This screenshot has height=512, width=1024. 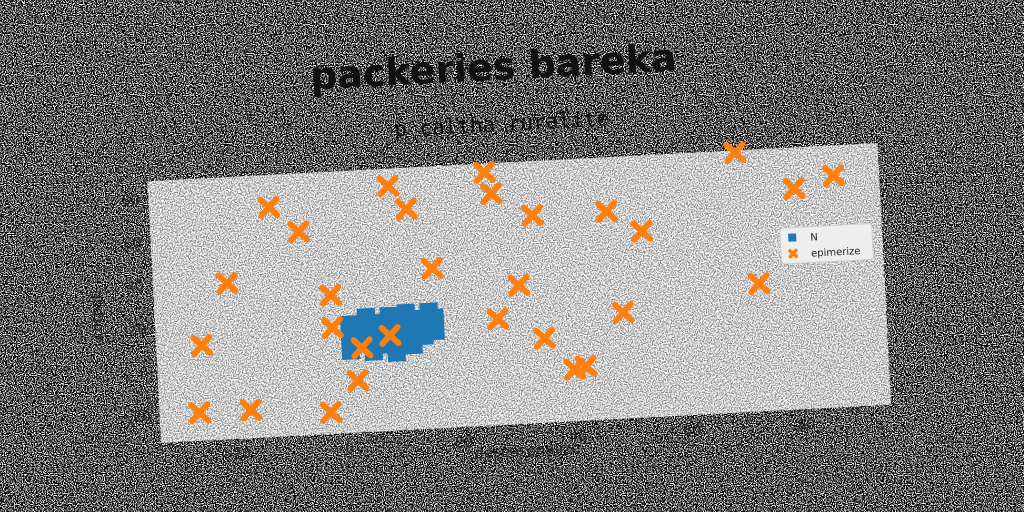 I want to click on y-tick-label: 60, so click(x=132, y=243).